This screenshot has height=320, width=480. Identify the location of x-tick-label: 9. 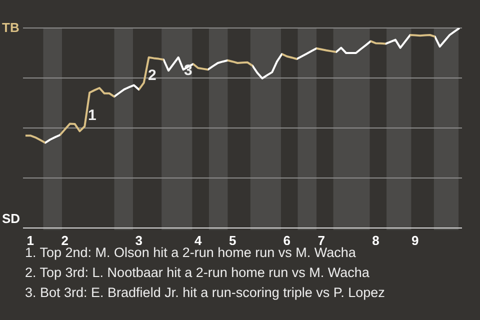
(415, 240).